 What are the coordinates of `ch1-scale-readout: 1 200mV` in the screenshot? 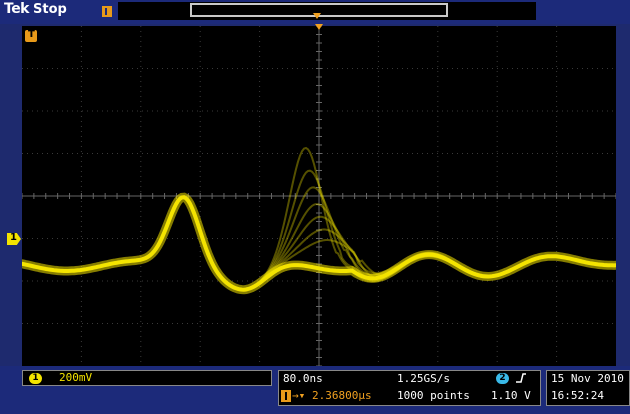 It's located at (147, 378).